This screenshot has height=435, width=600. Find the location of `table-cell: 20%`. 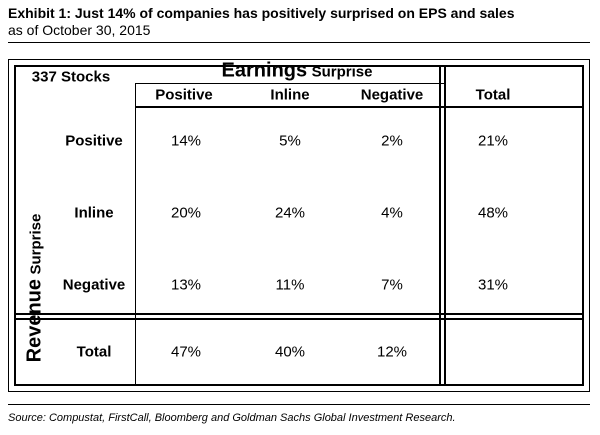

table-cell: 20% is located at coordinates (186, 213).